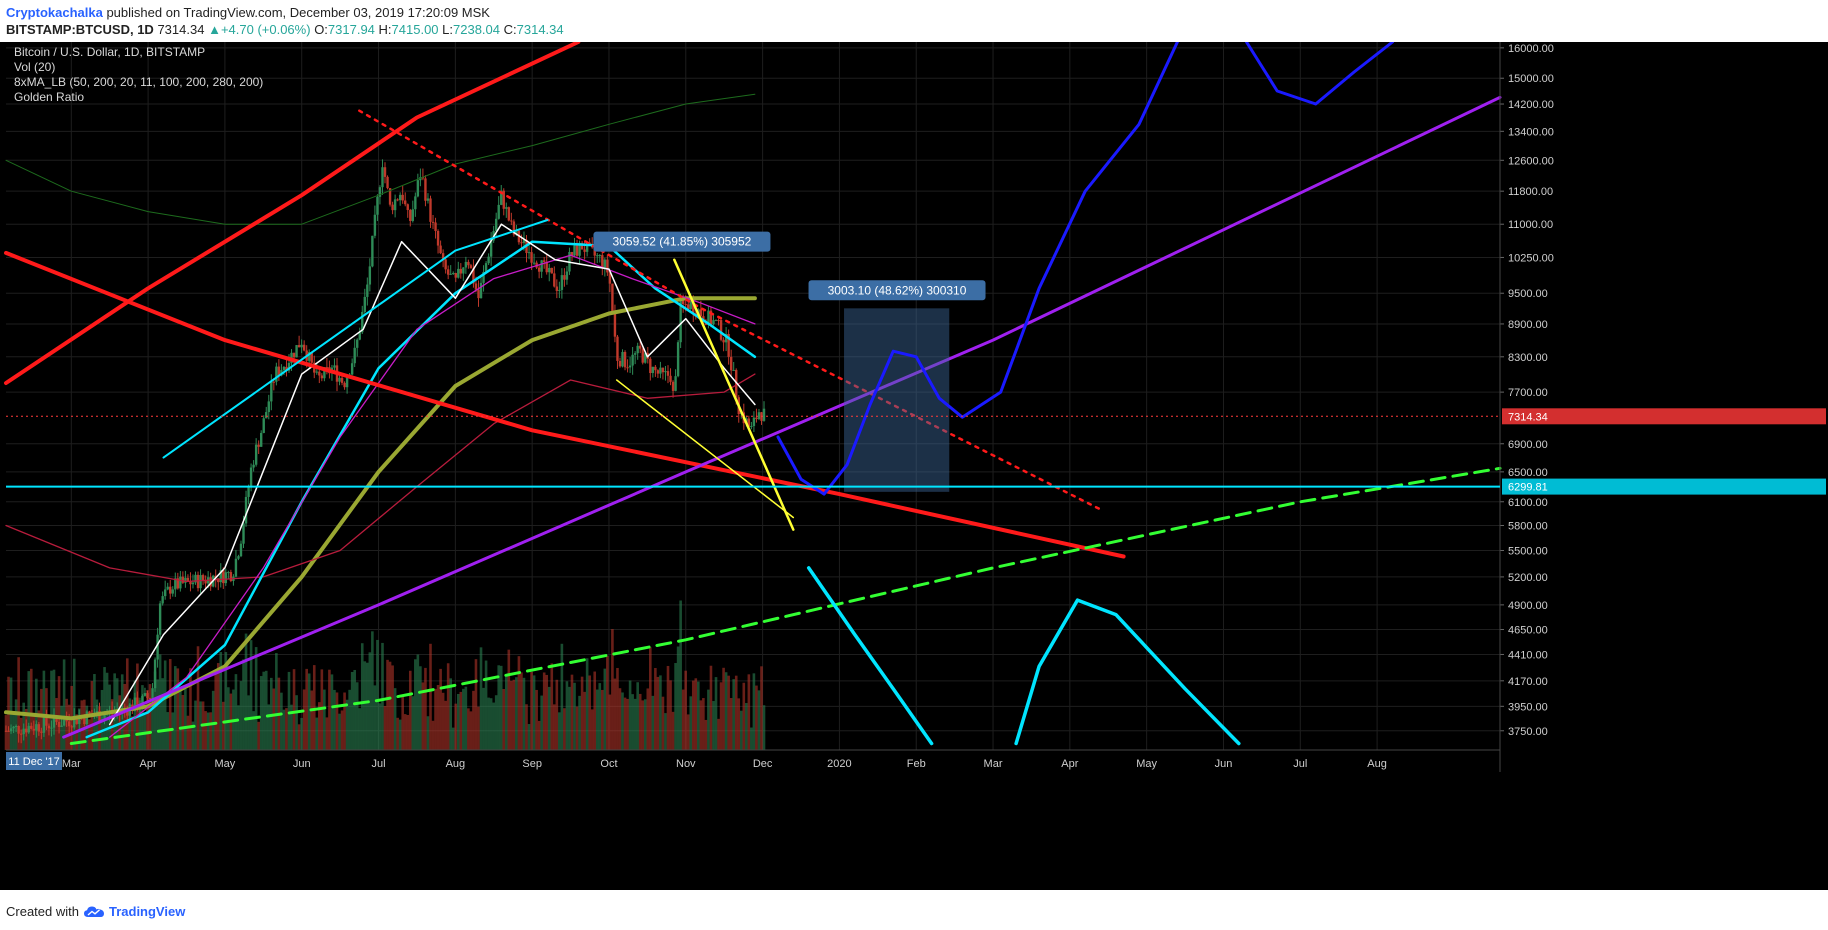 Image resolution: width=1828 pixels, height=930 pixels. What do you see at coordinates (1528, 325) in the screenshot?
I see `y-tick-label: 8900.00` at bounding box center [1528, 325].